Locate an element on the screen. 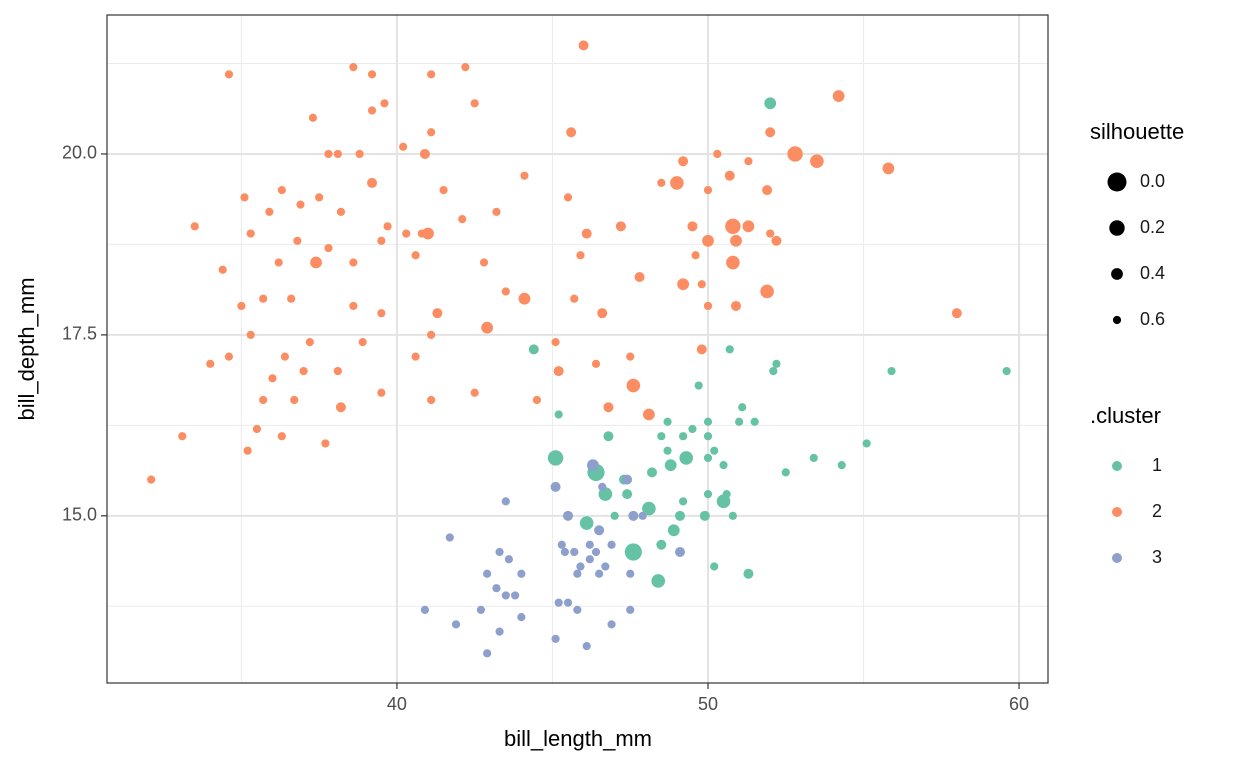  color-legend-title: .cluster is located at coordinates (1125, 415).